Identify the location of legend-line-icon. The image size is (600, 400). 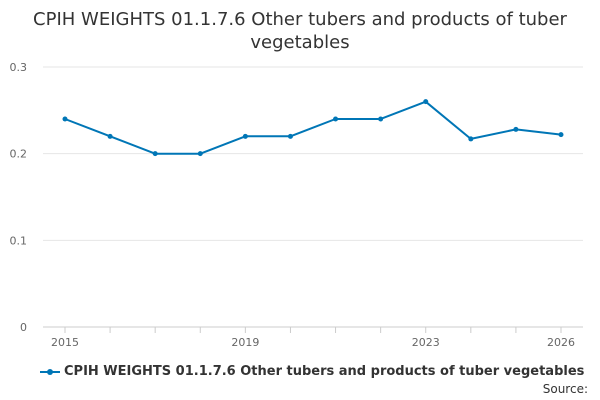
(50, 372).